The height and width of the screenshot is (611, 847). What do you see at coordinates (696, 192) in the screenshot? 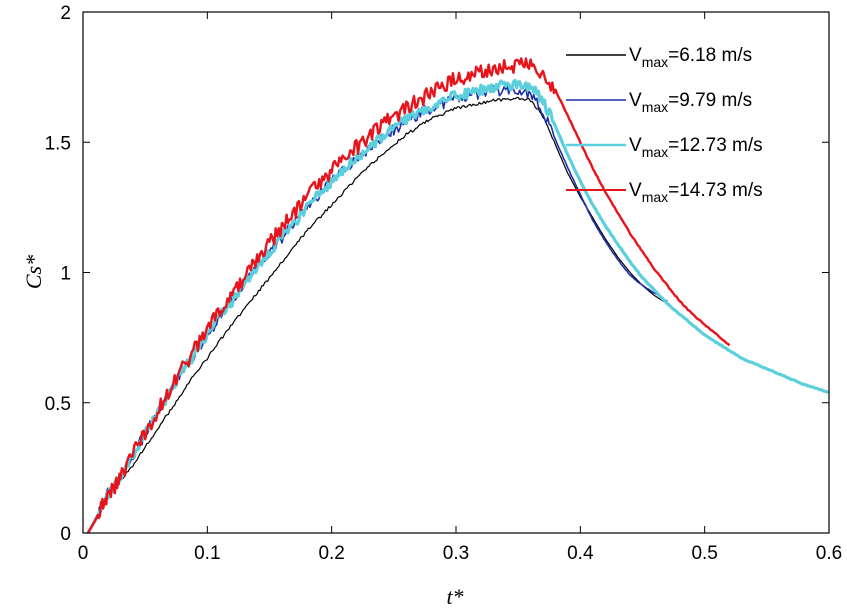
I see `legend-label-4: Vmax=14.73 m/s` at bounding box center [696, 192].